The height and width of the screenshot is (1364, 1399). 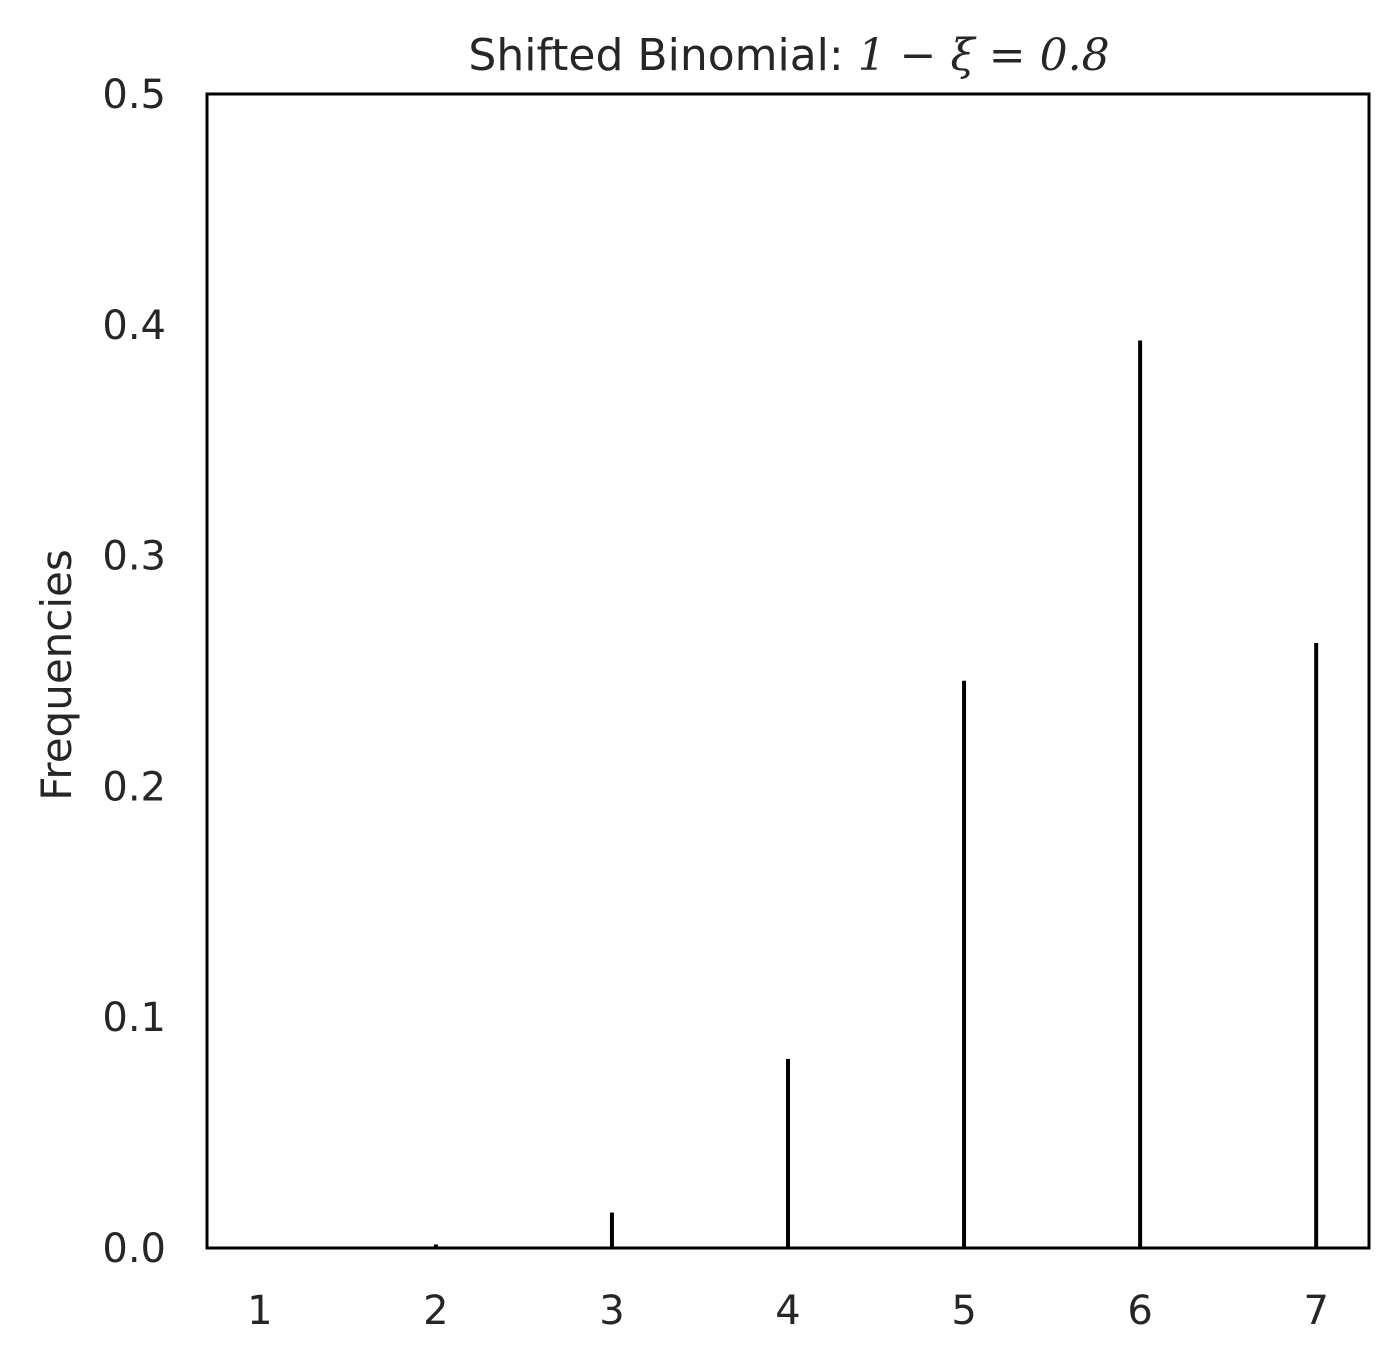 I want to click on chart-title-prefix: Shifted Binomial:, so click(x=662, y=55).